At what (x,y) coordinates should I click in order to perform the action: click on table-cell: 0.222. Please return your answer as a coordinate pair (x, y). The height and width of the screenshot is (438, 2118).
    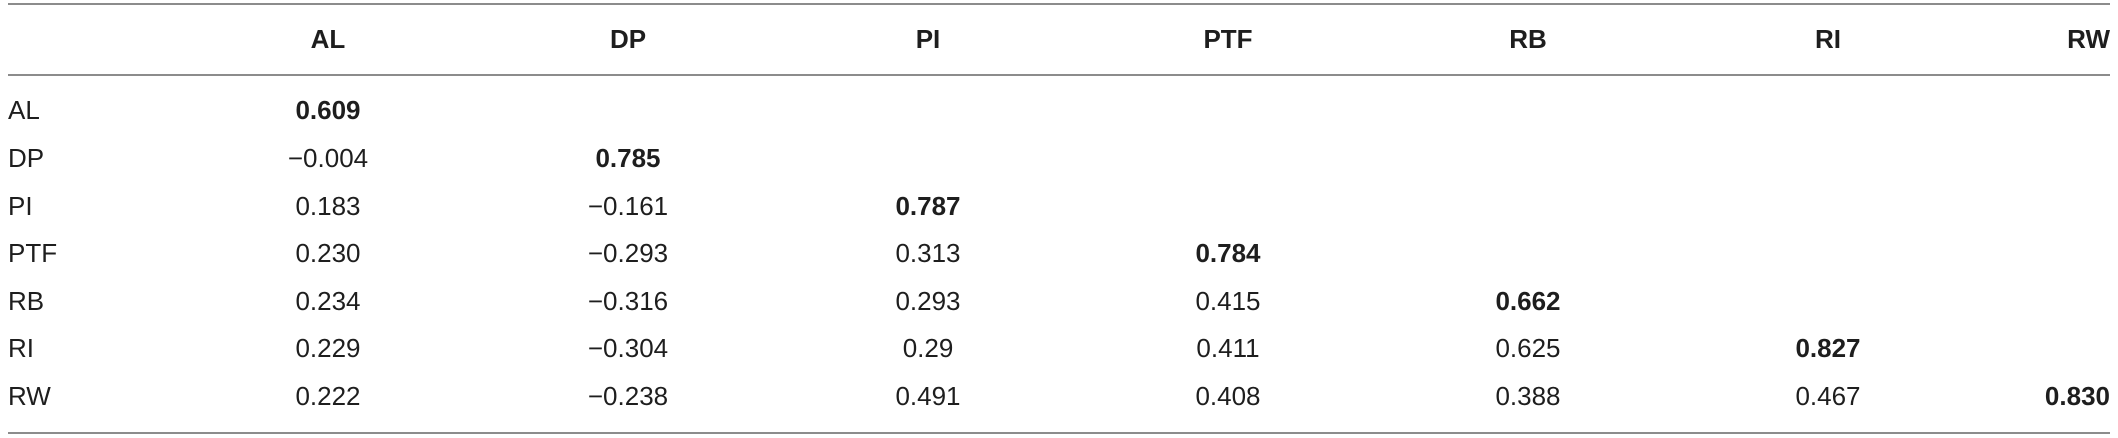
    Looking at the image, I should click on (328, 395).